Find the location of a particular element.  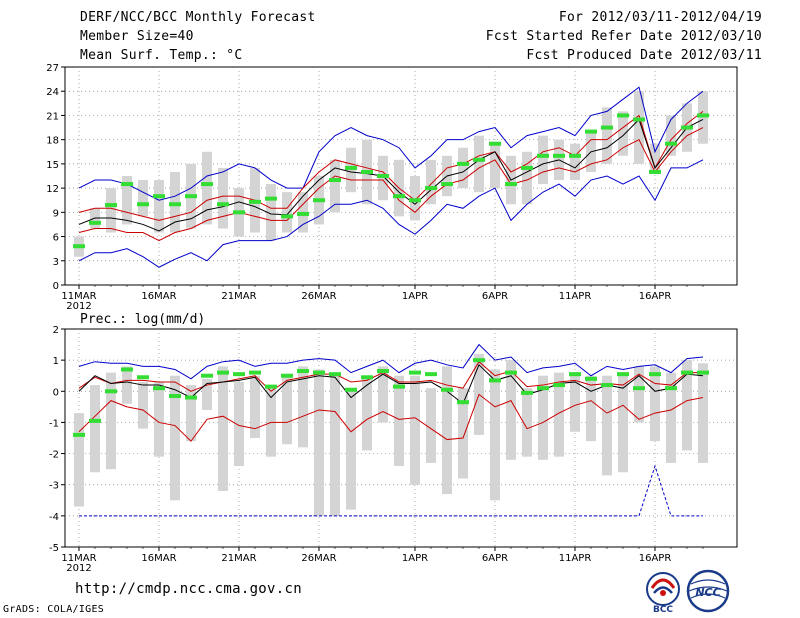

panel1-ytick-label: 18 is located at coordinates (52, 141).